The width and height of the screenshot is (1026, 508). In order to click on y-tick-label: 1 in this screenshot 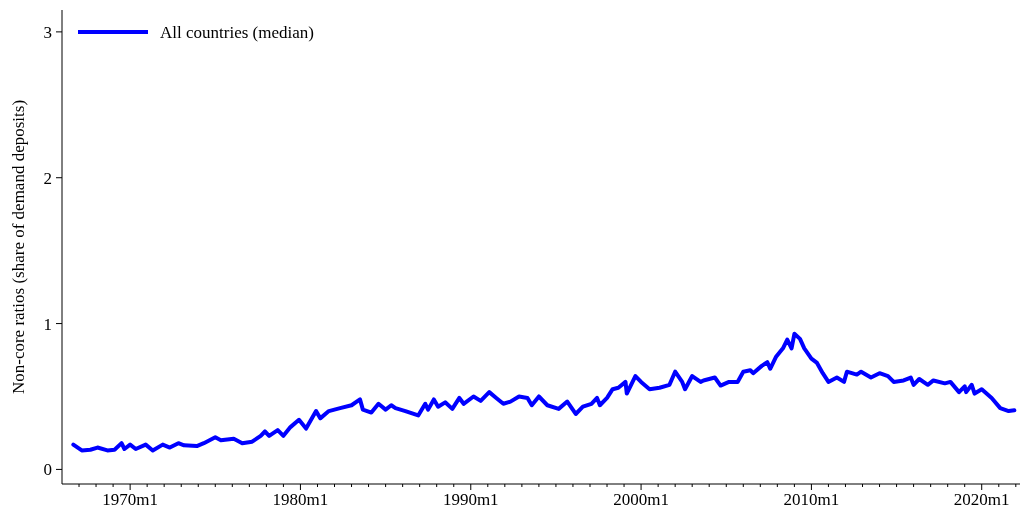, I will do `click(47, 324)`.